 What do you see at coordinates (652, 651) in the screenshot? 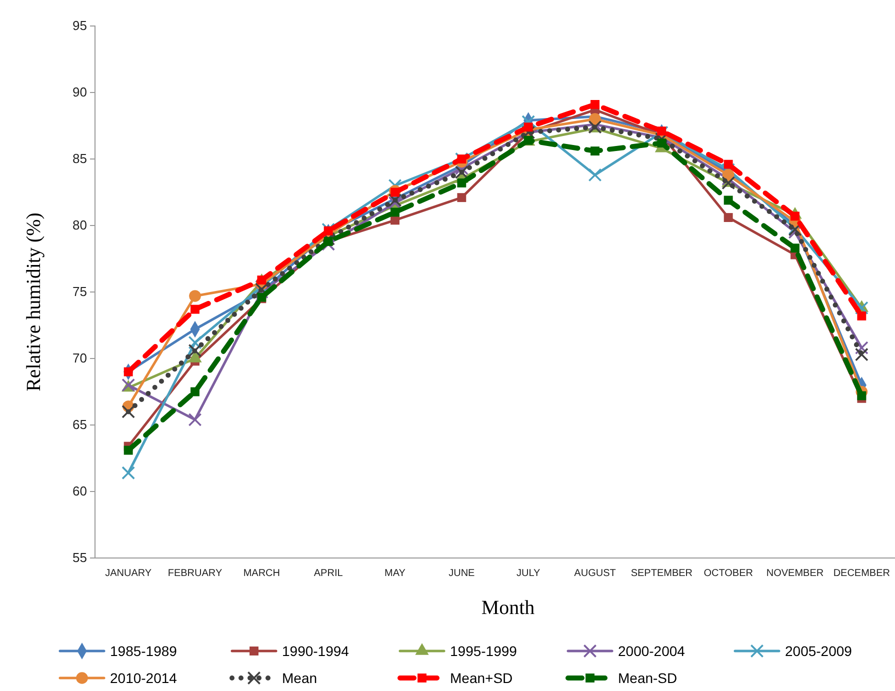
I see `legend-label: 2000-2004` at bounding box center [652, 651].